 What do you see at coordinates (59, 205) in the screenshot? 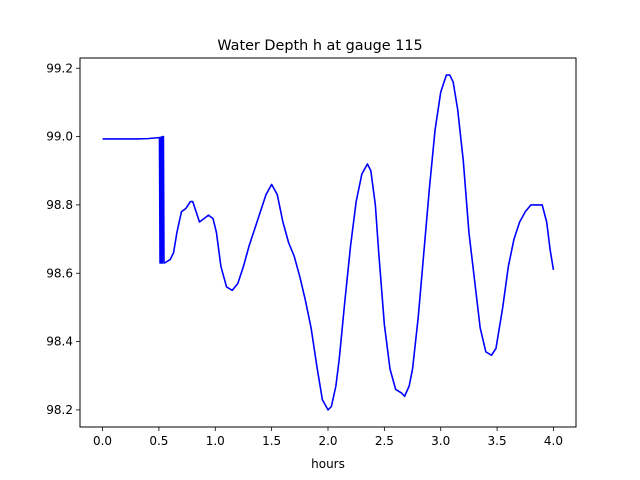
I see `y-tick-label: 98.8` at bounding box center [59, 205].